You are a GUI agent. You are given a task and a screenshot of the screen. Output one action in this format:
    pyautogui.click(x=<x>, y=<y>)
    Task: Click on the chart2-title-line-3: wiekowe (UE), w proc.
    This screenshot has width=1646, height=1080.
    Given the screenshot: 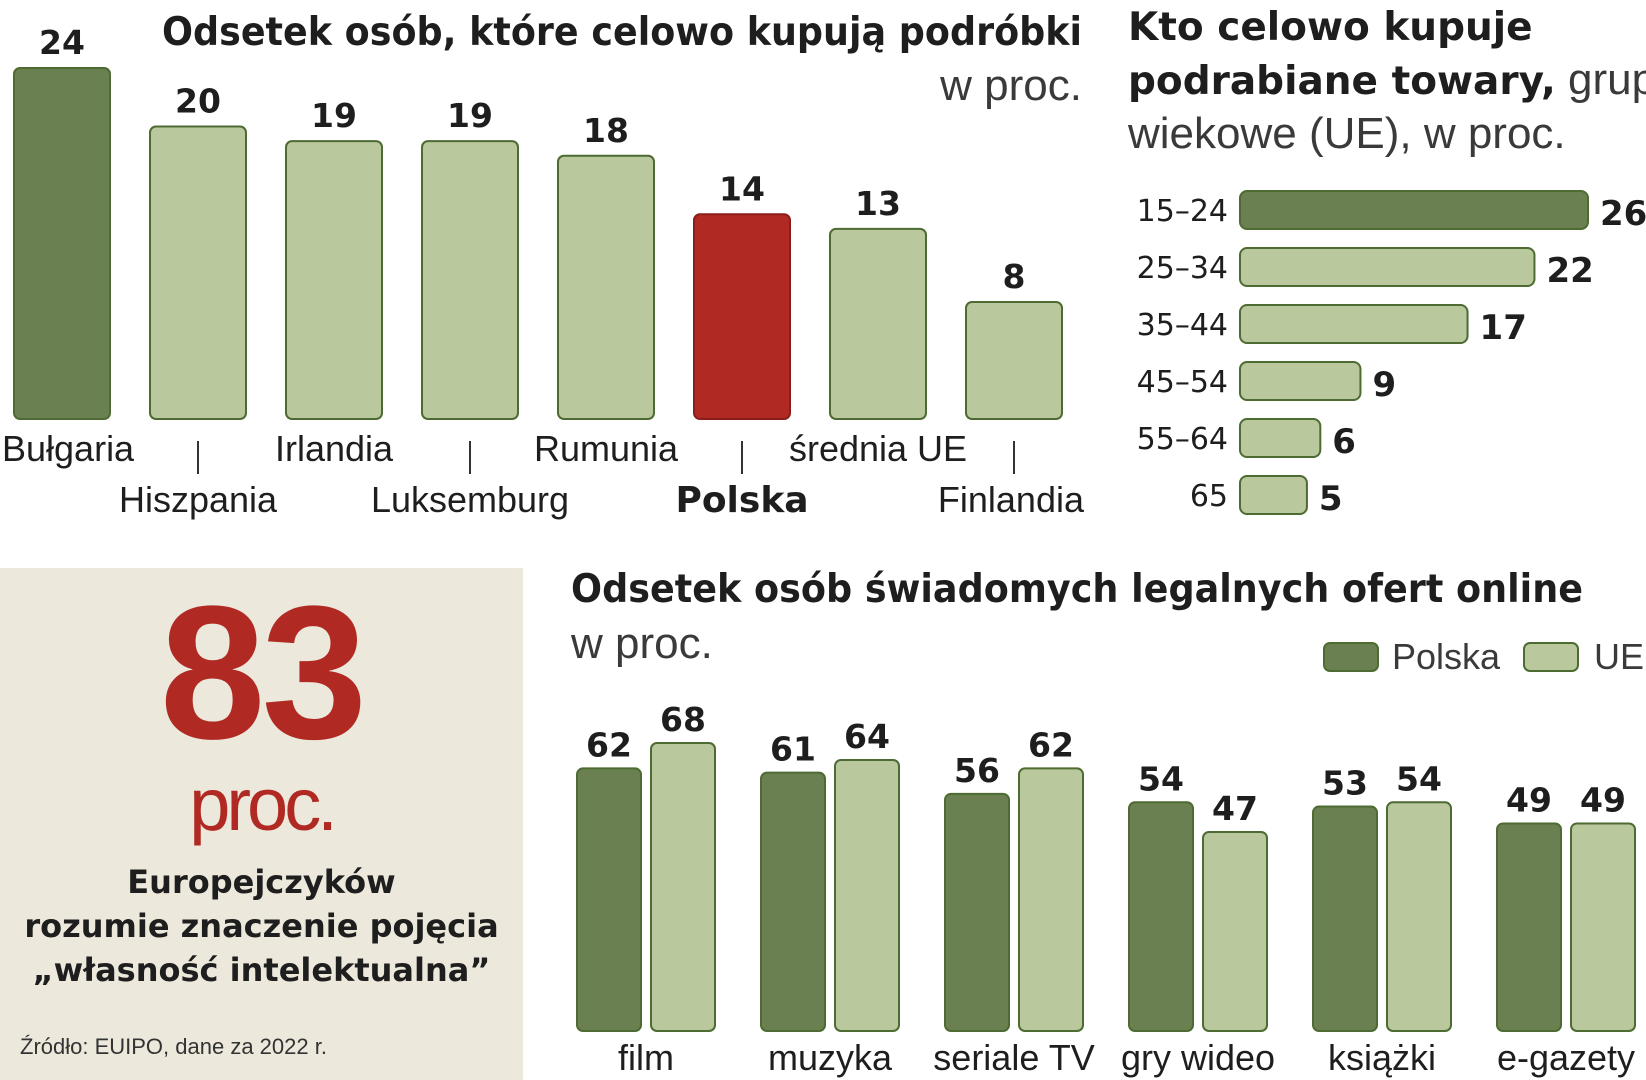 What is the action you would take?
    pyautogui.click(x=1346, y=133)
    